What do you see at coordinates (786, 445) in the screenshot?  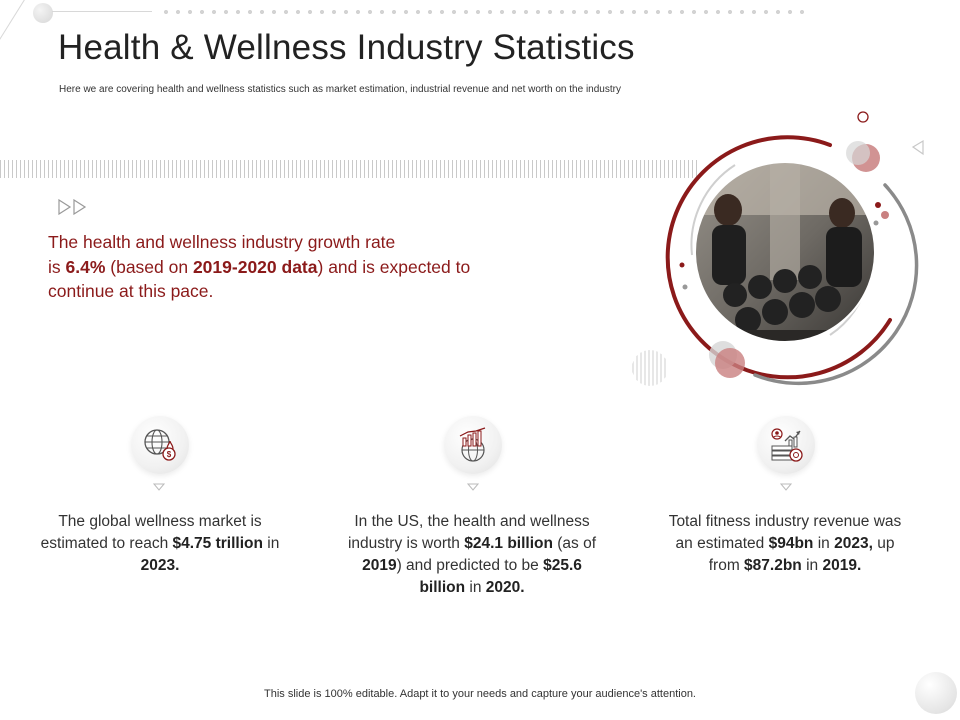 I see `revenue-money-icon` at bounding box center [786, 445].